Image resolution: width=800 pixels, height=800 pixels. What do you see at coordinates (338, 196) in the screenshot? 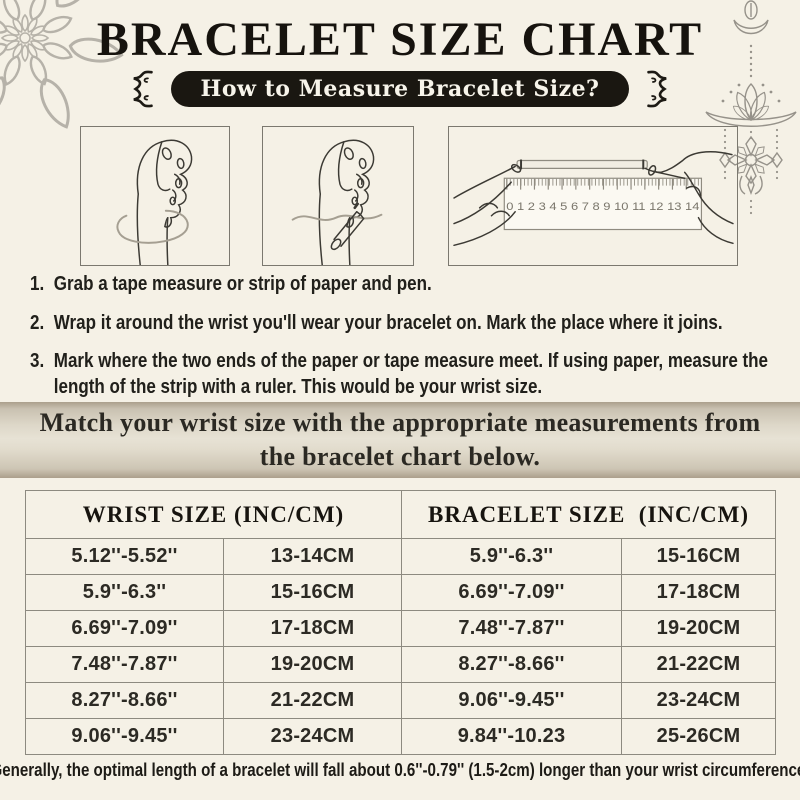
I see `mark-wrist-illustration` at bounding box center [338, 196].